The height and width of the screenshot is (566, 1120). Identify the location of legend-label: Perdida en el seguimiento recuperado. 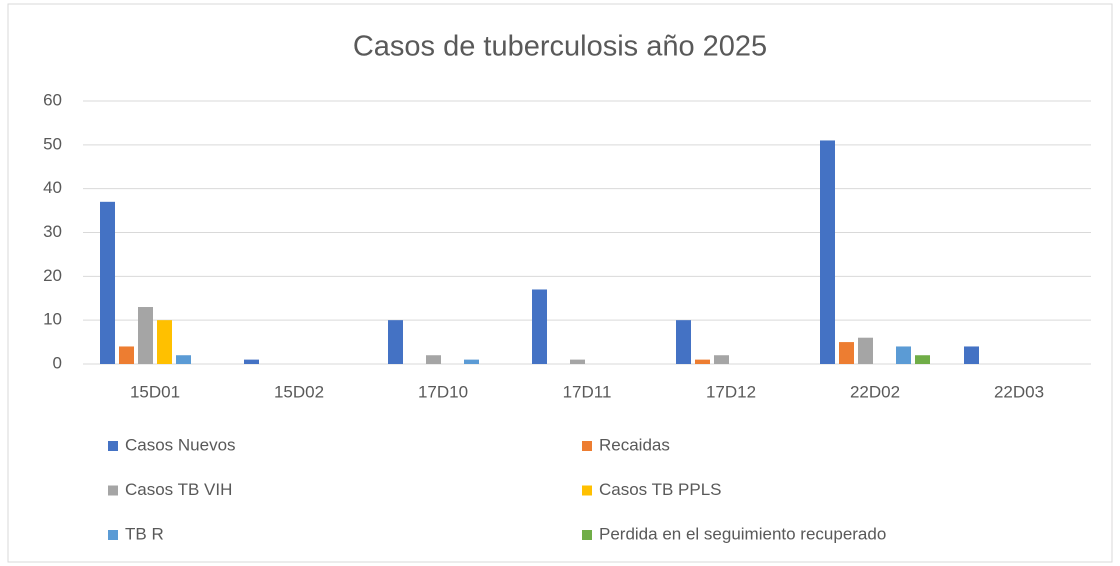
(742, 533).